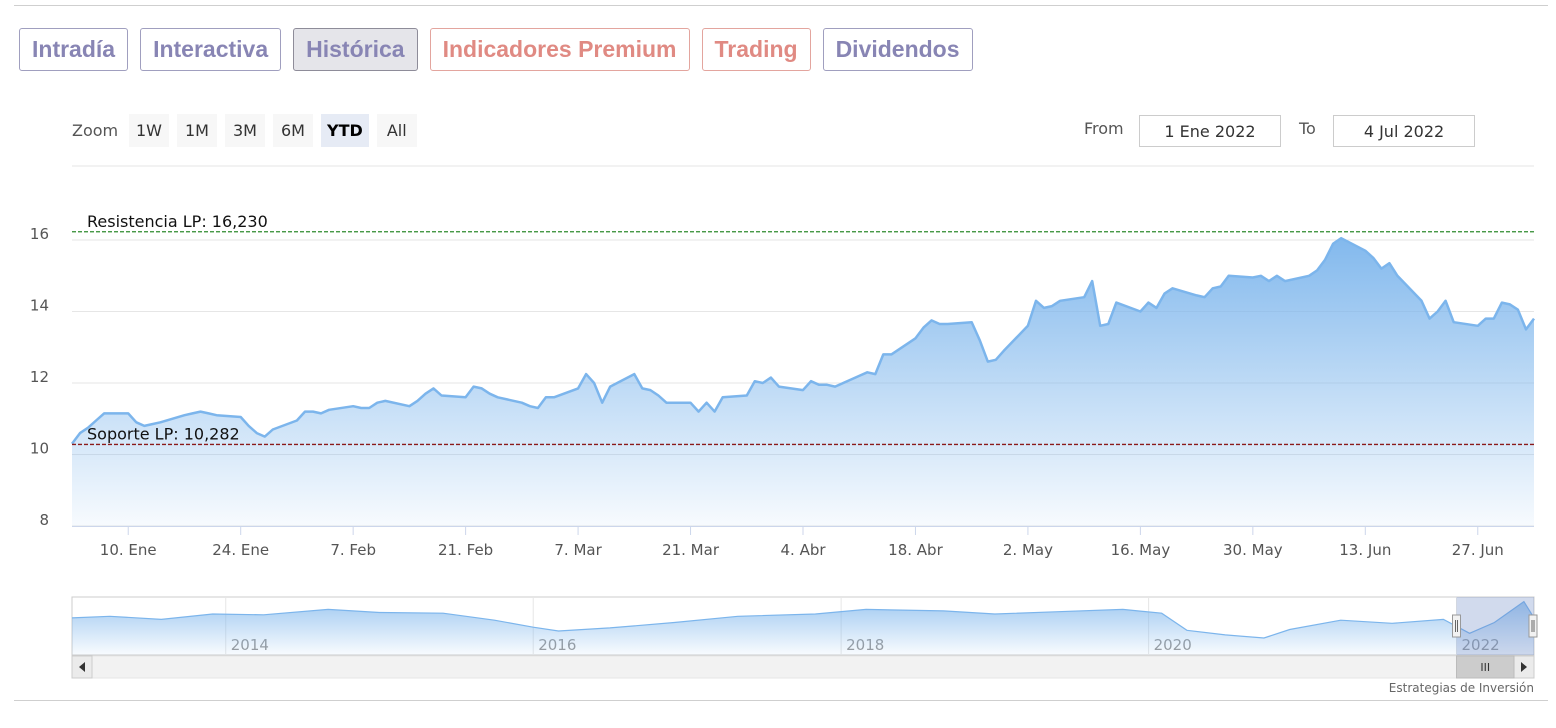  I want to click on resistance-label: Resistencia LP: 16,230, so click(177, 221).